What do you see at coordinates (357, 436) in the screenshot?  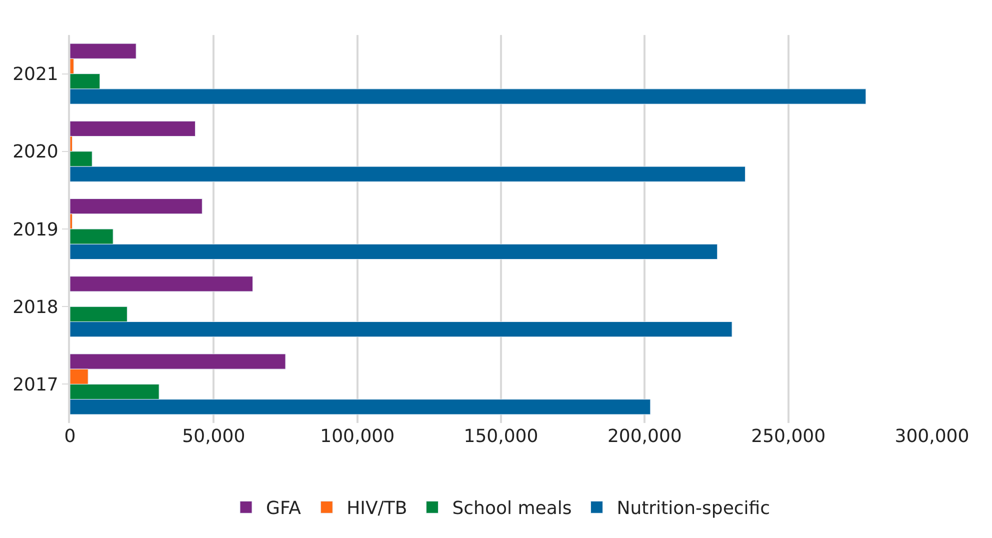 I see `x-tick-label: 100,000` at bounding box center [357, 436].